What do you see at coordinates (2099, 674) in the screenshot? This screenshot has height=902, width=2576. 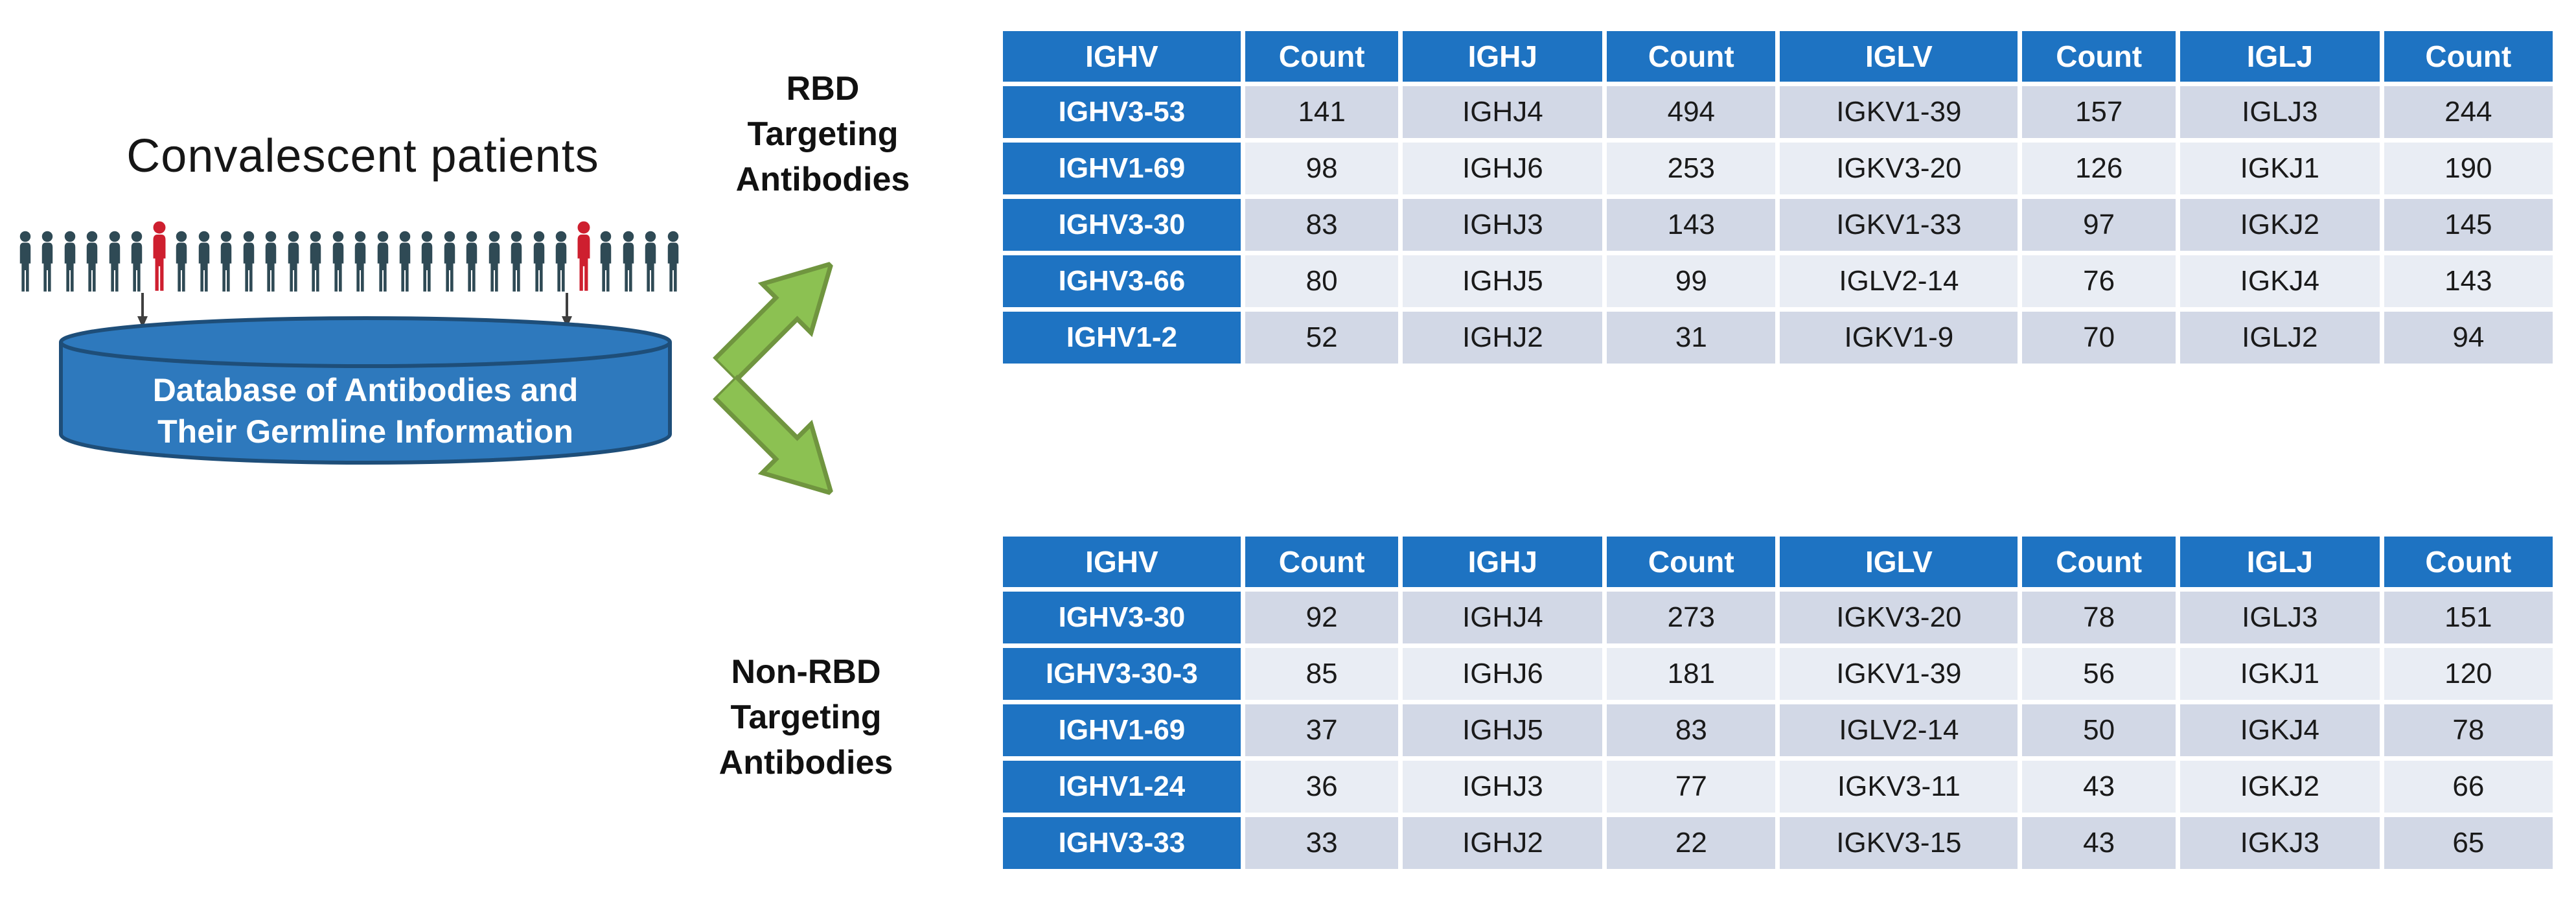 I see `table-cell: 56` at bounding box center [2099, 674].